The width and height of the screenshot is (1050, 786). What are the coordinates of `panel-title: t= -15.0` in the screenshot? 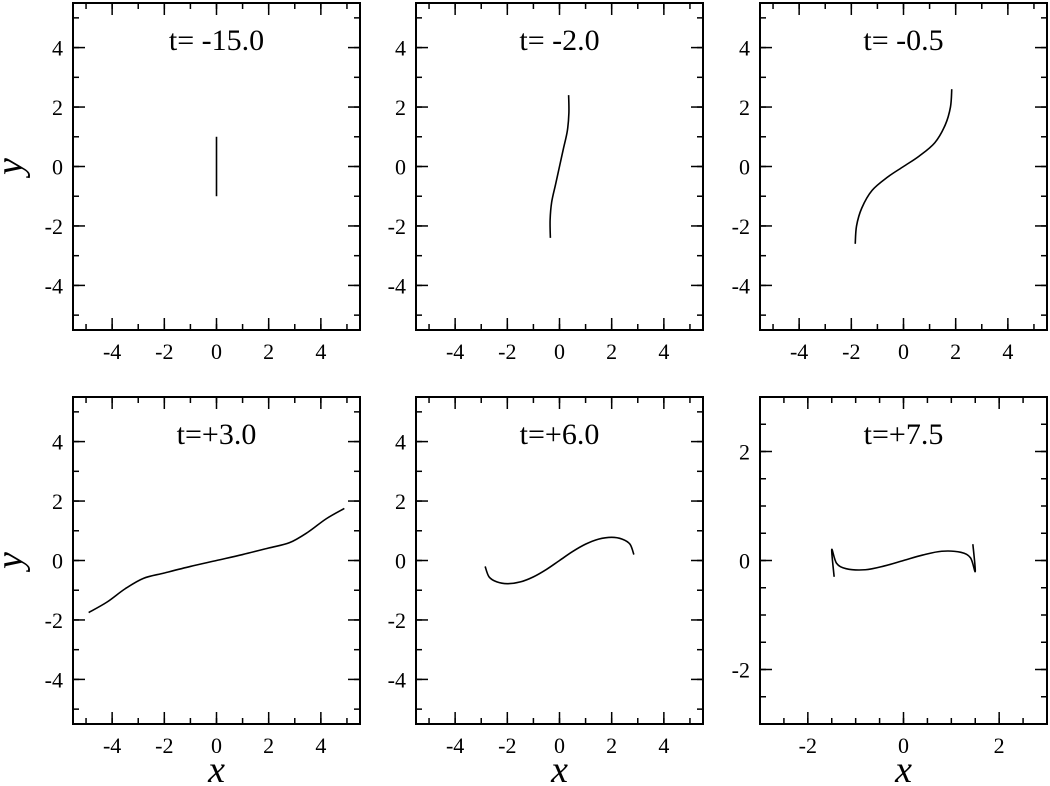 It's located at (216, 40).